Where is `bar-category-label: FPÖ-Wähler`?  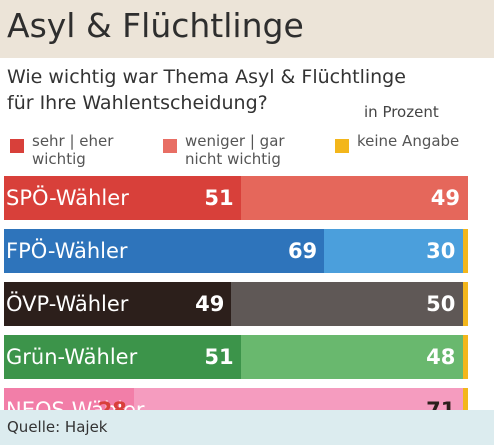
bar-category-label: FPÖ-Wähler is located at coordinates (67, 251).